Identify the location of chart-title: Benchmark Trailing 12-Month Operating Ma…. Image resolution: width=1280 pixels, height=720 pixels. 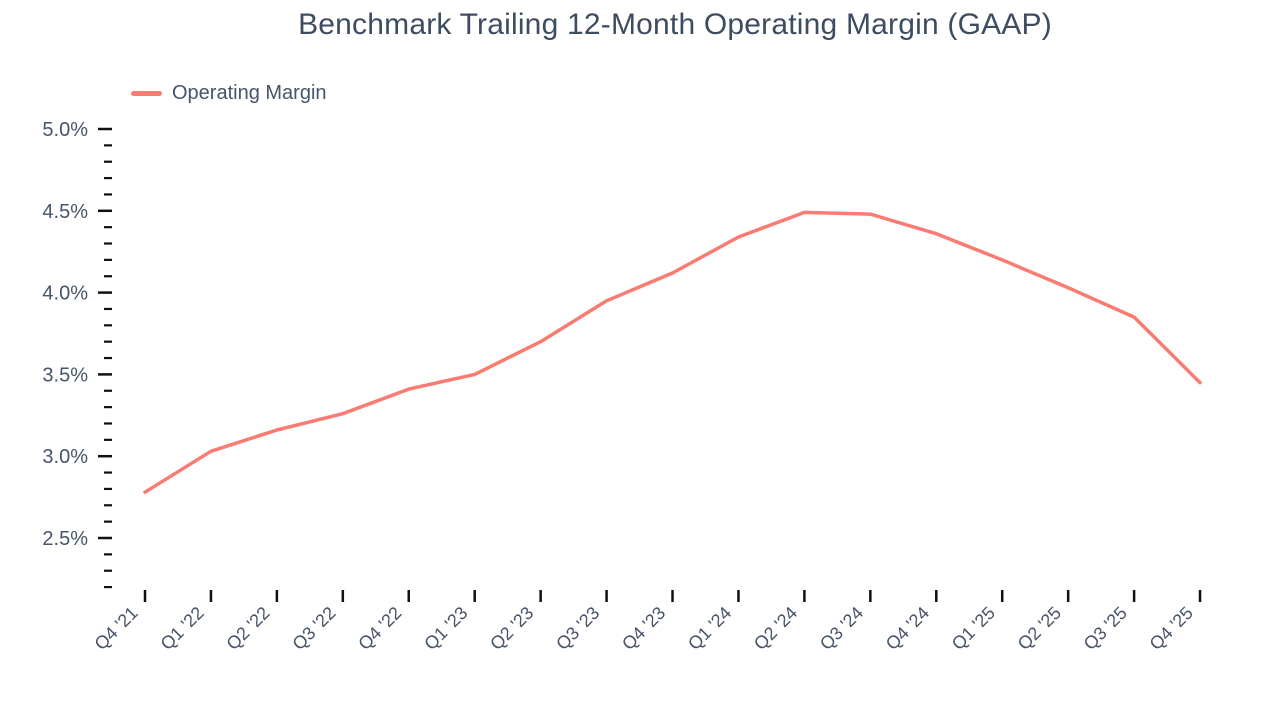
(675, 24).